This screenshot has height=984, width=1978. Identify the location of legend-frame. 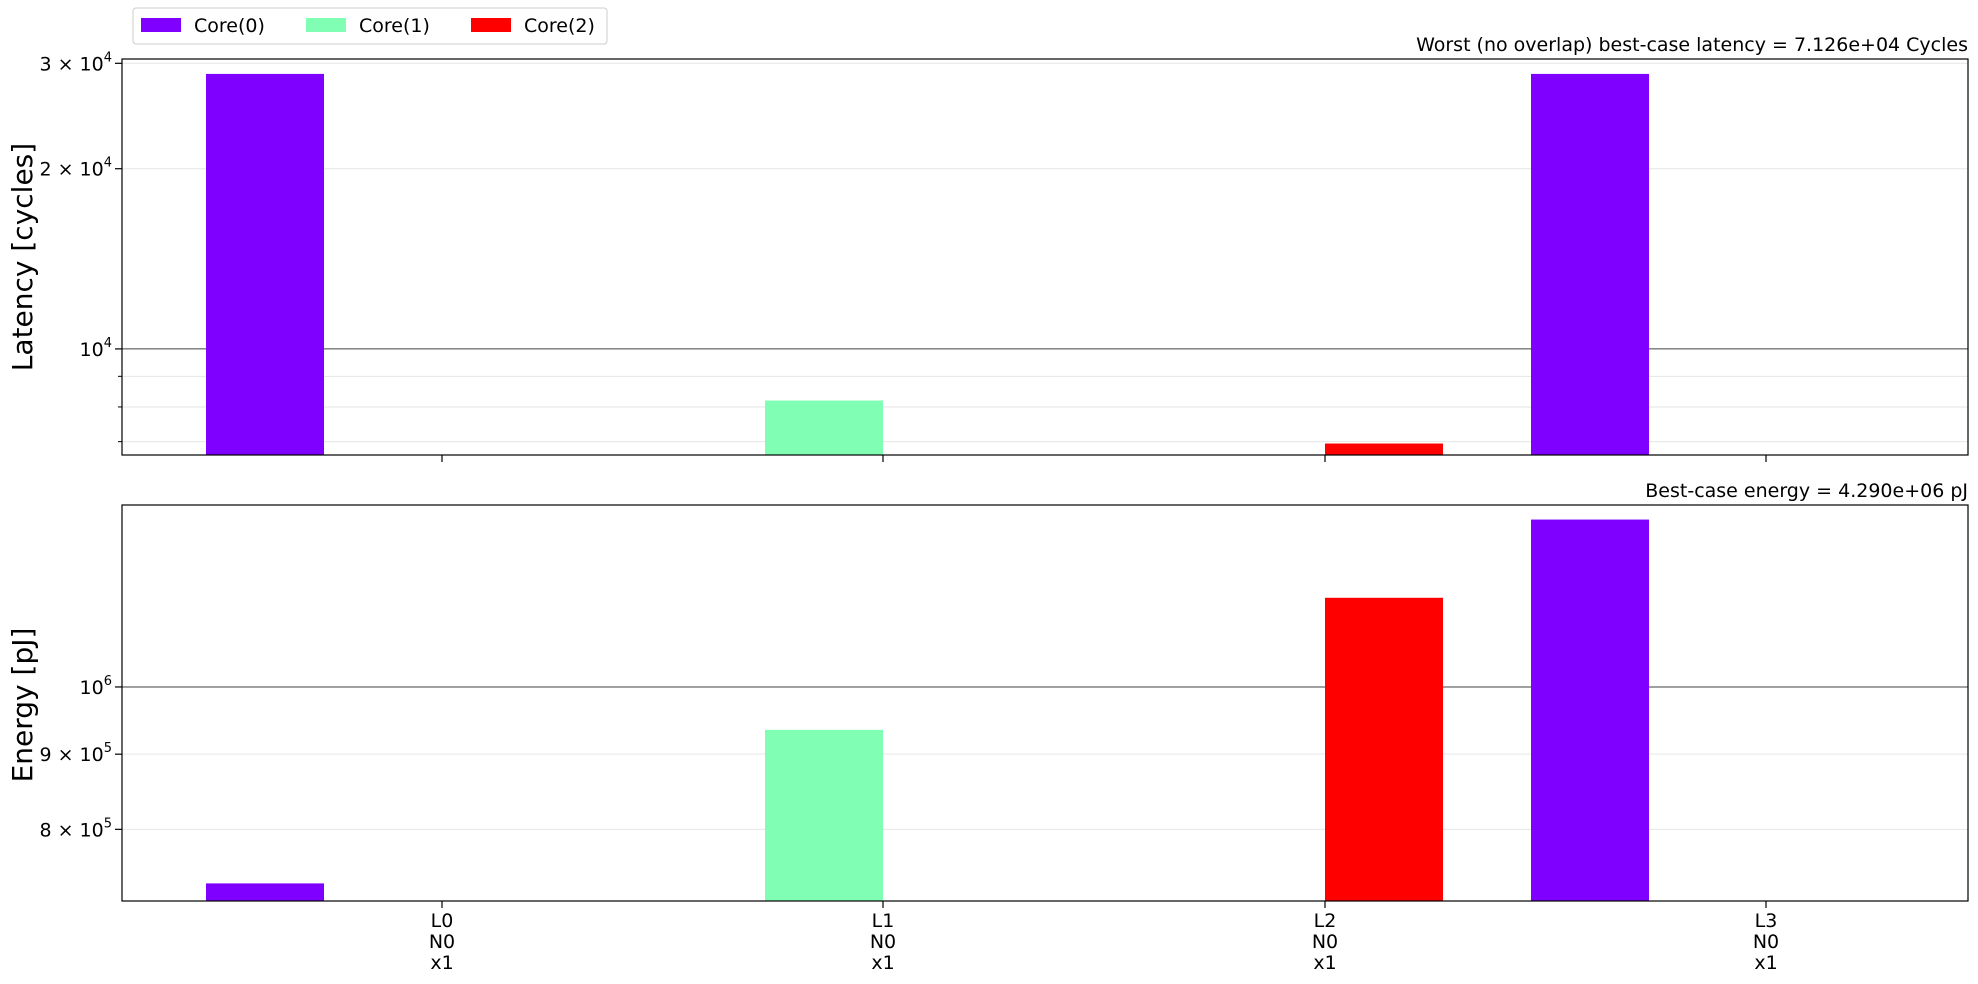
(370, 26).